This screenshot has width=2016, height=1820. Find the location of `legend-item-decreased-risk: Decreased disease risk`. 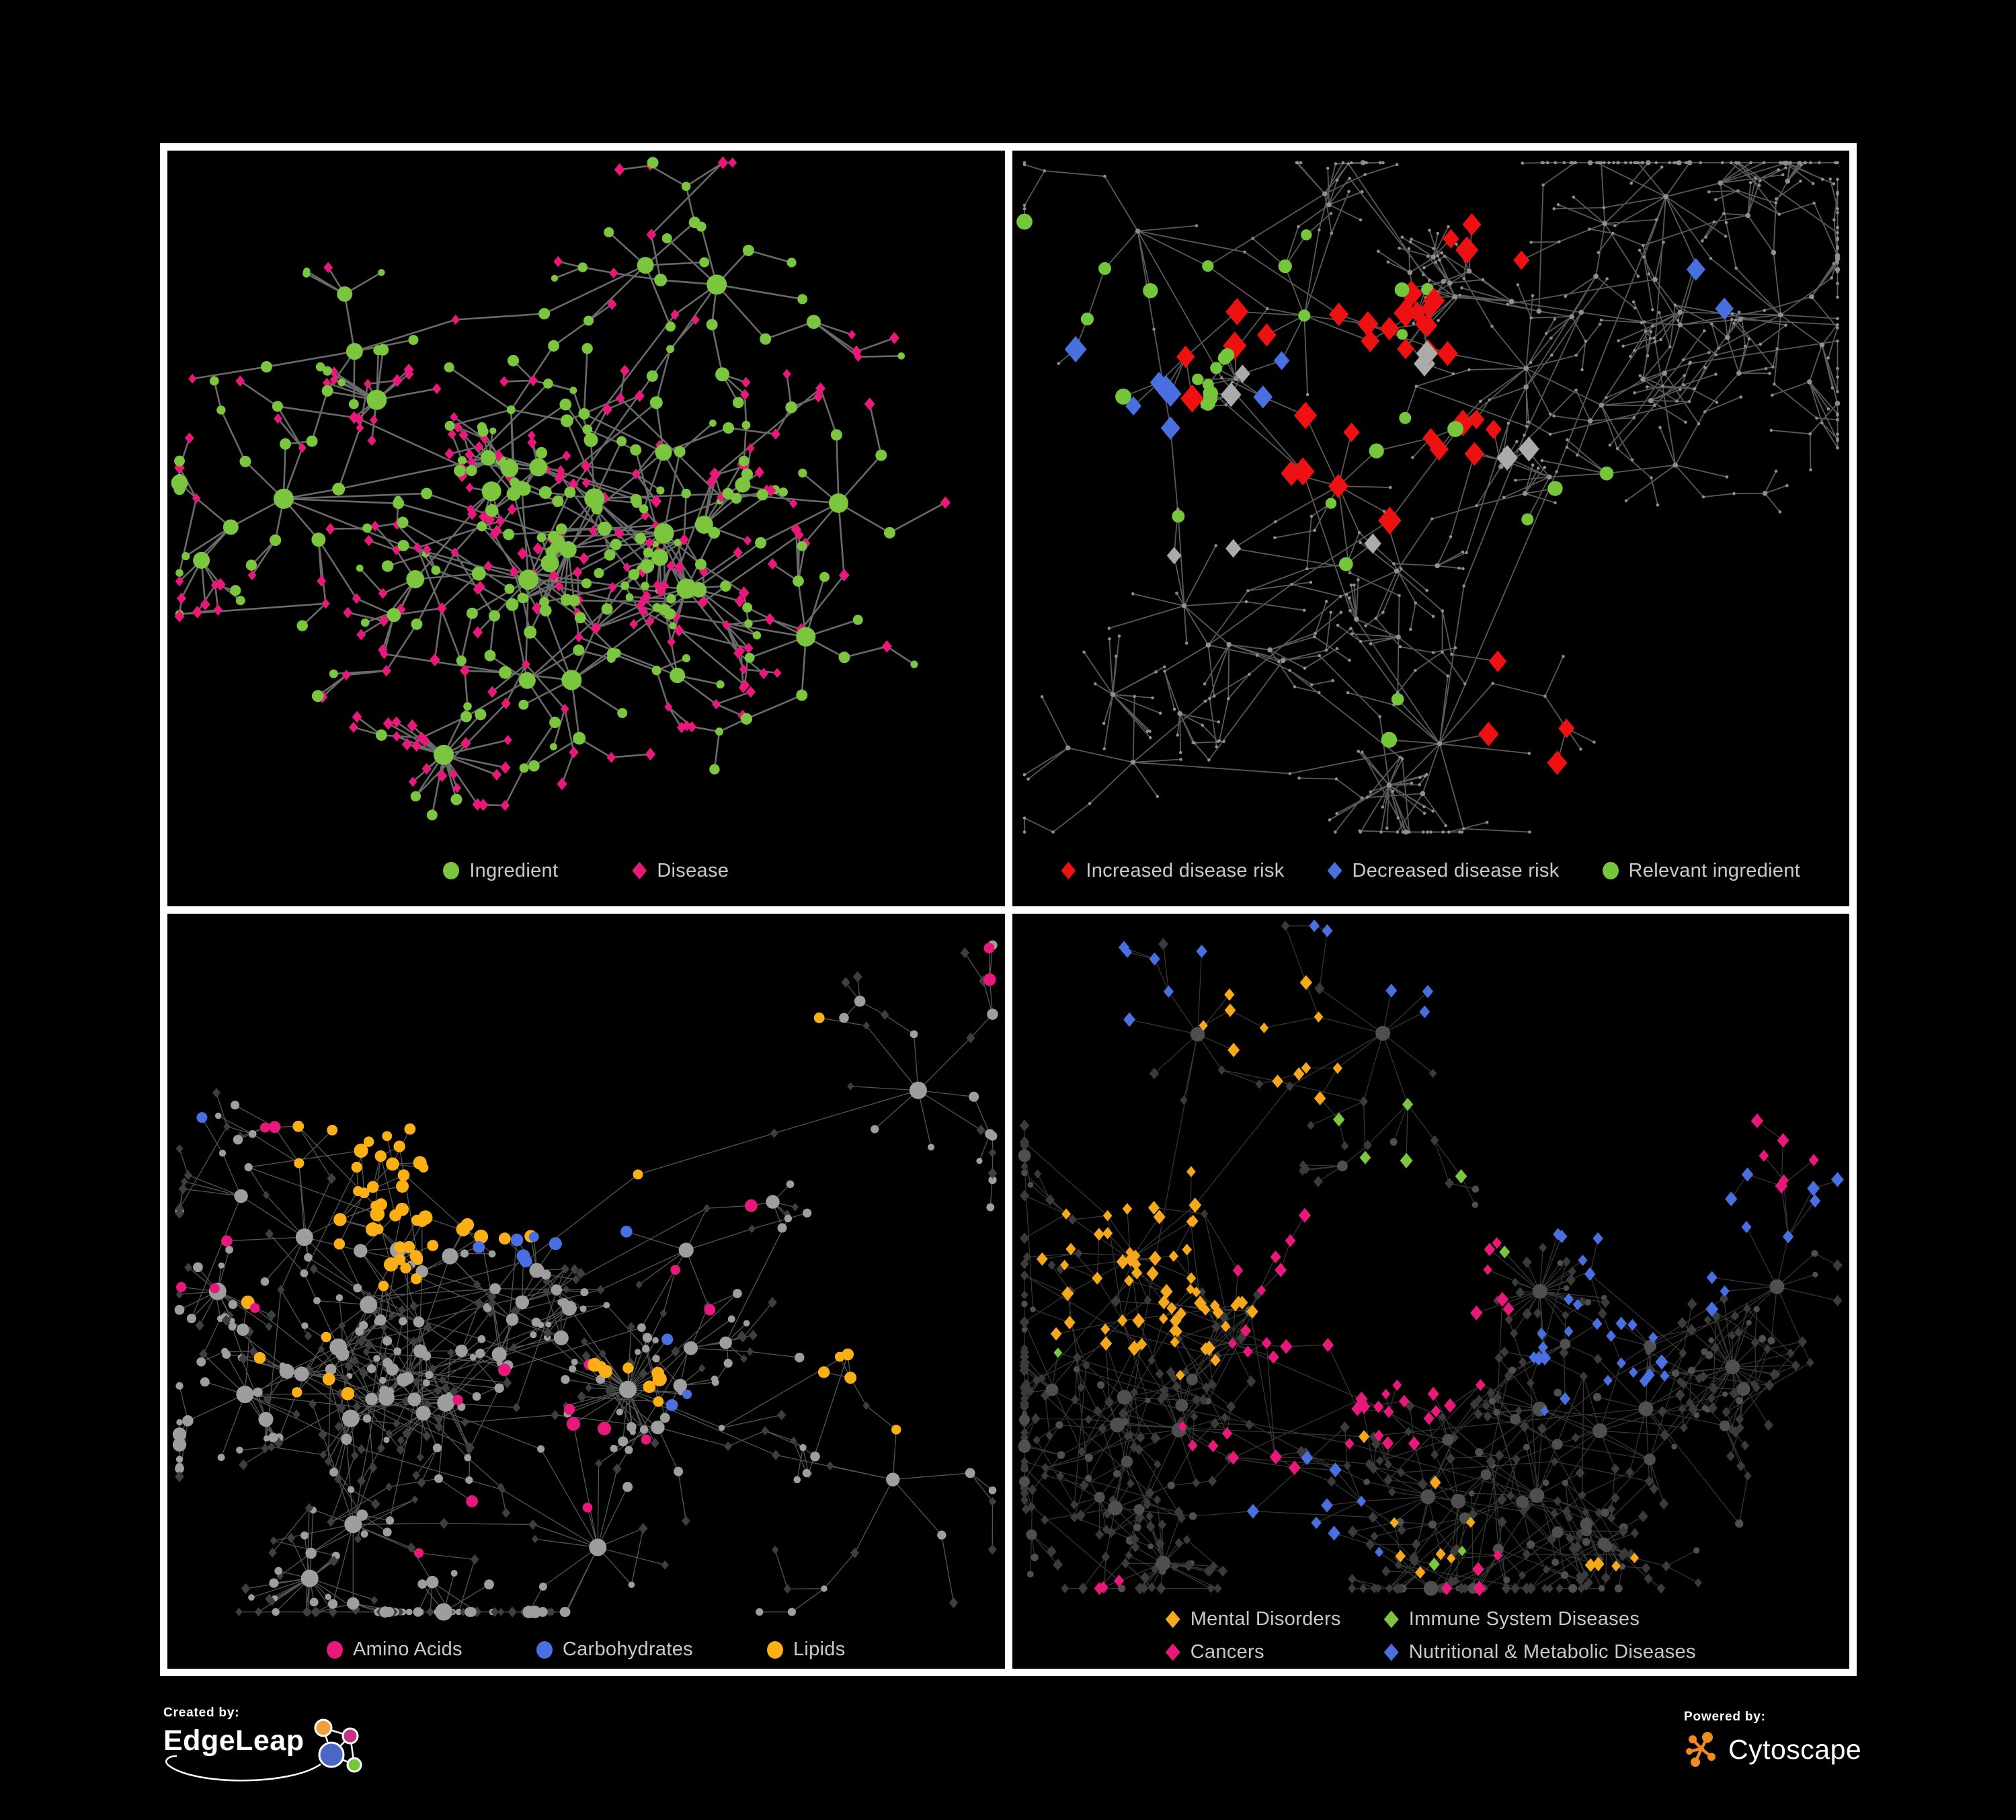

legend-item-decreased-risk: Decreased disease risk is located at coordinates (1443, 870).